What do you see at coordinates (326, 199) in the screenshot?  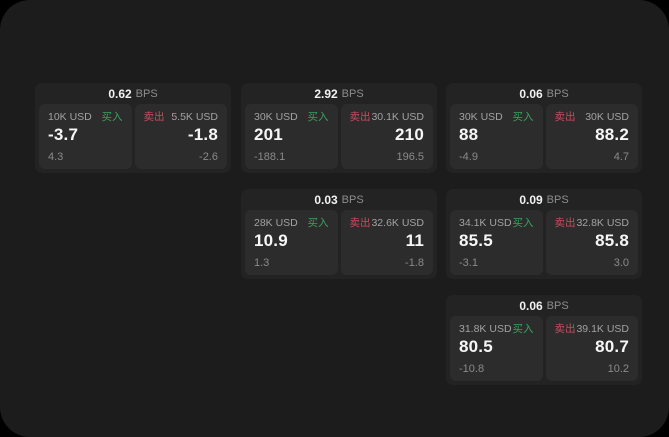 I see `bps-value: 0.03` at bounding box center [326, 199].